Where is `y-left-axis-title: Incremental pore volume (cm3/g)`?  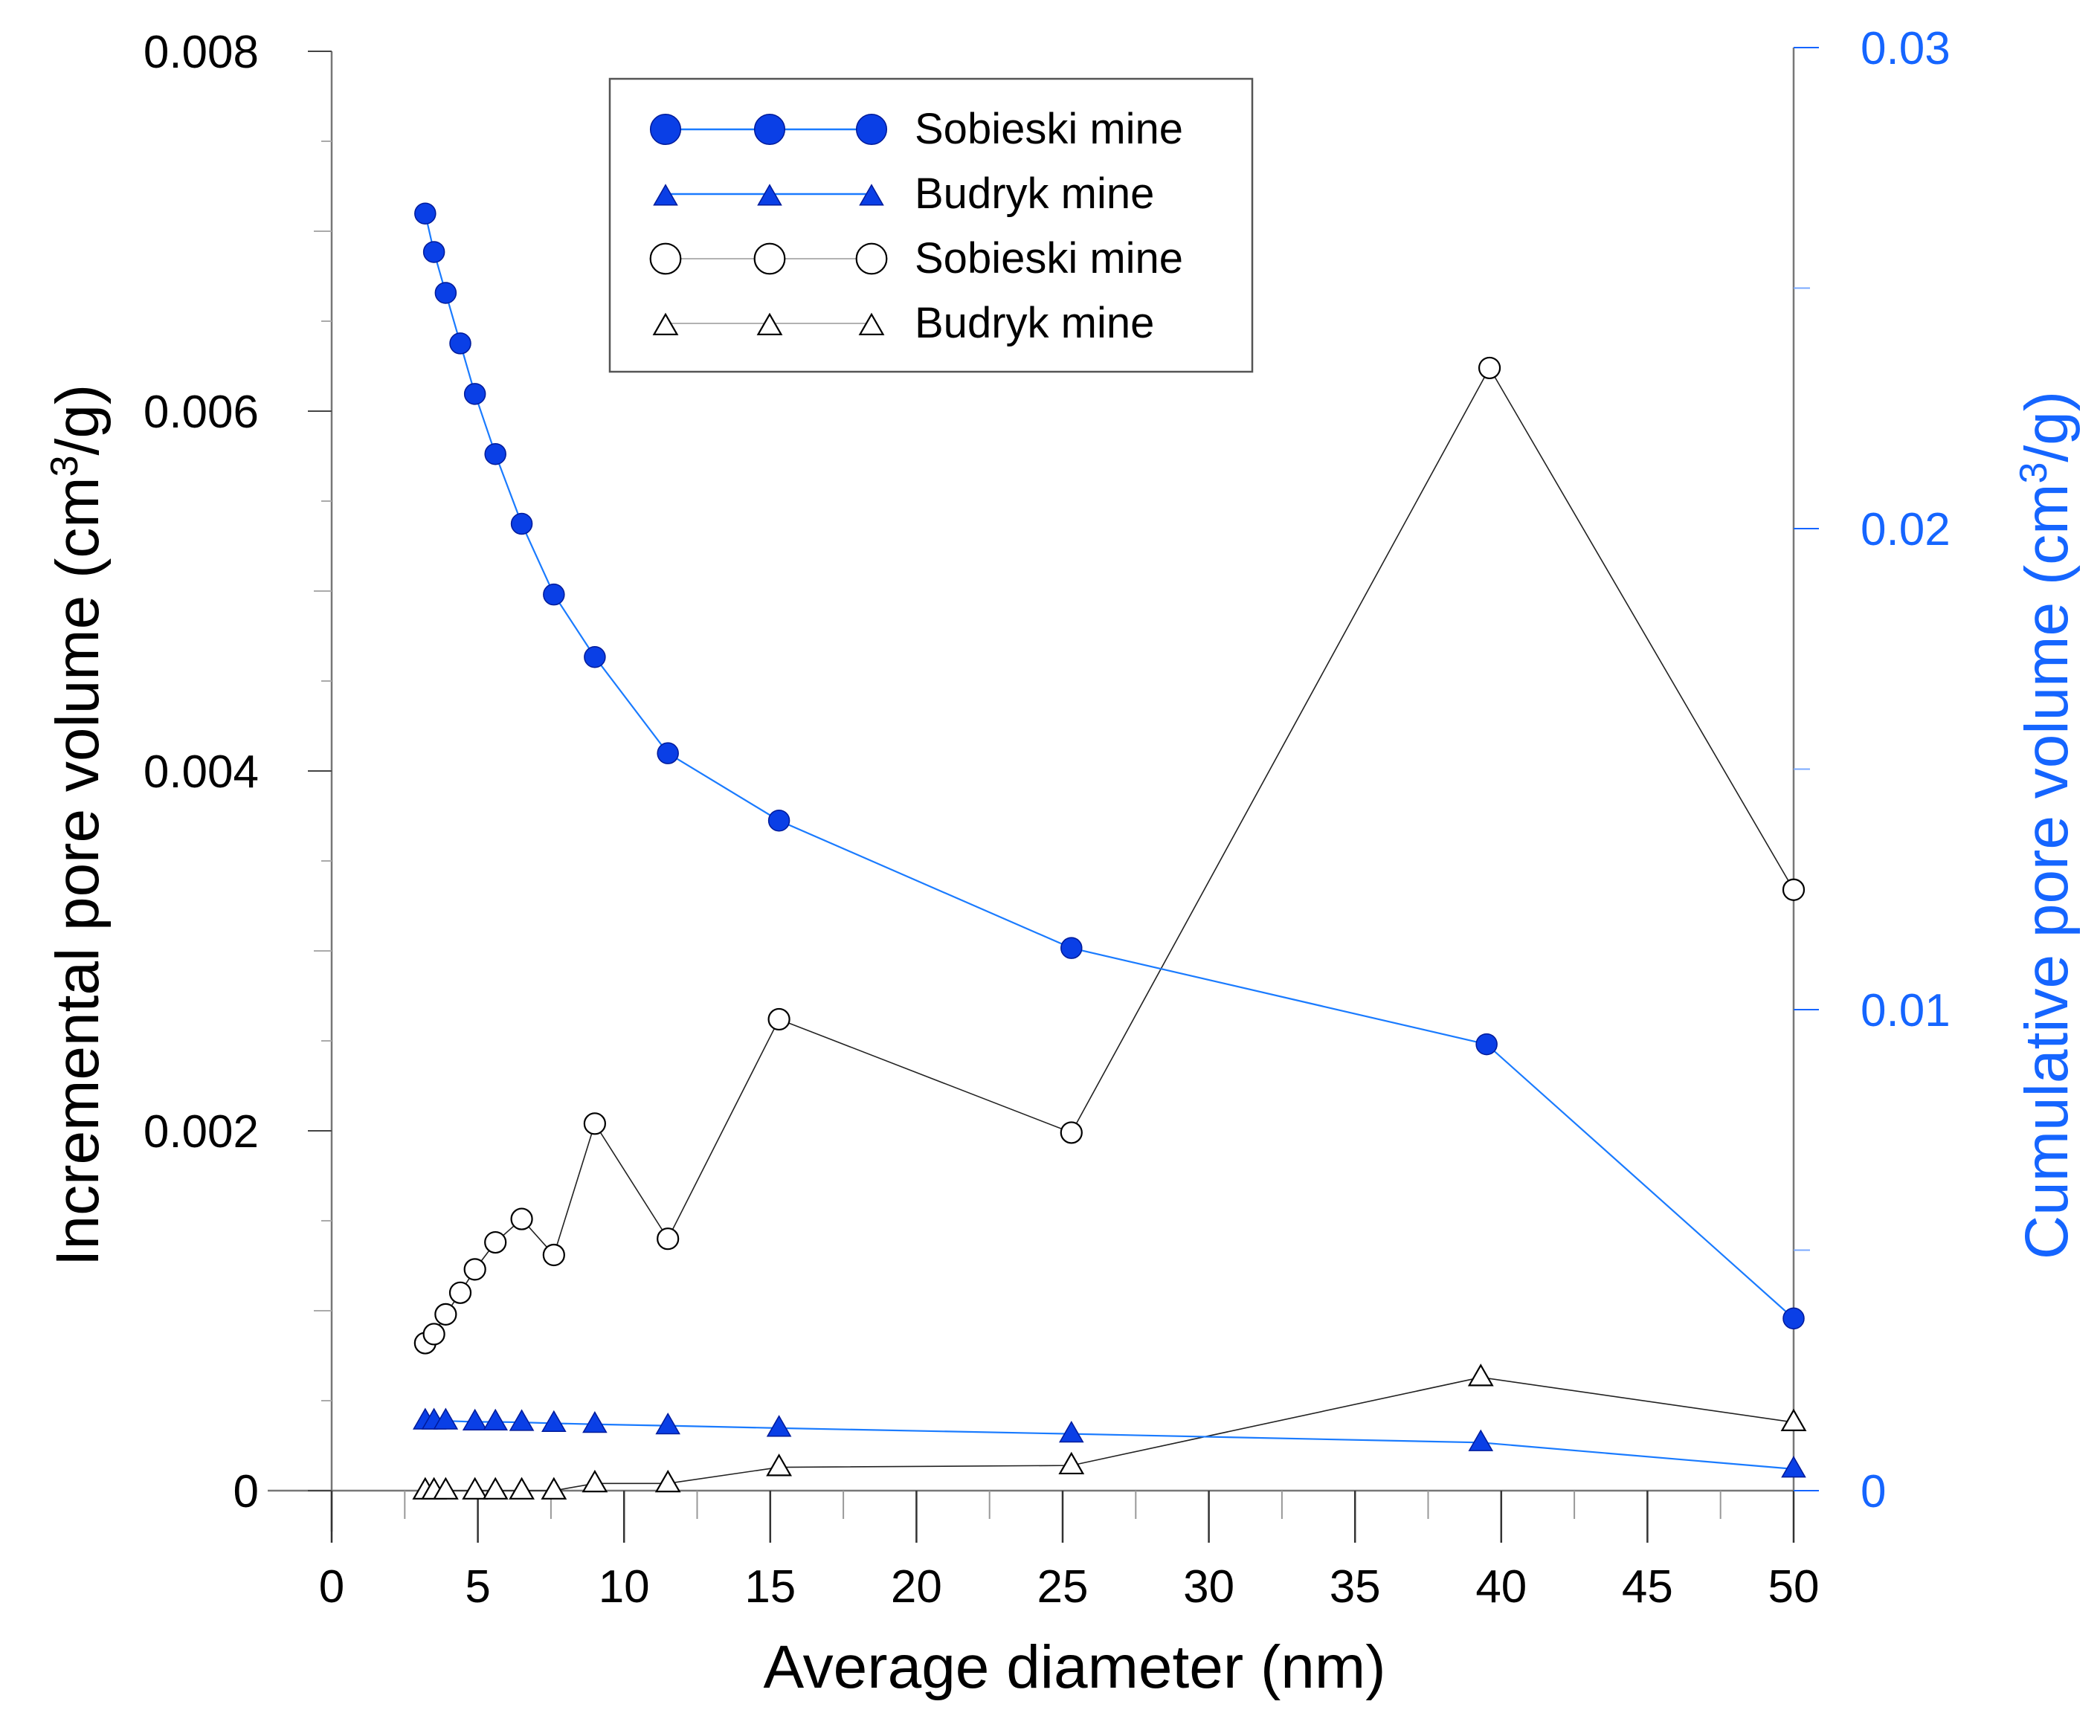 y-left-axis-title: Incremental pore volume (cm3/g) is located at coordinates (77, 825).